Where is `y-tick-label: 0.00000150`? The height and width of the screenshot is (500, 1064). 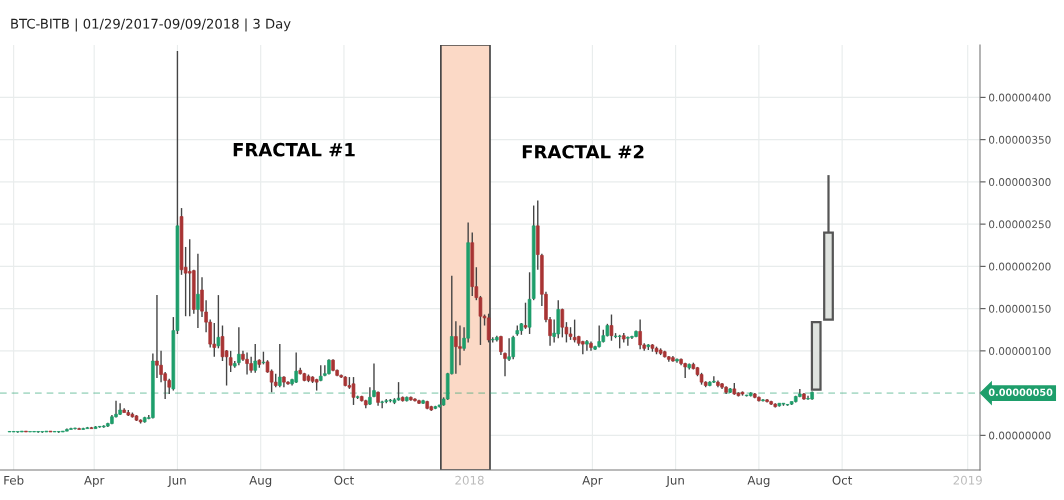
y-tick-label: 0.00000150 is located at coordinates (1020, 308).